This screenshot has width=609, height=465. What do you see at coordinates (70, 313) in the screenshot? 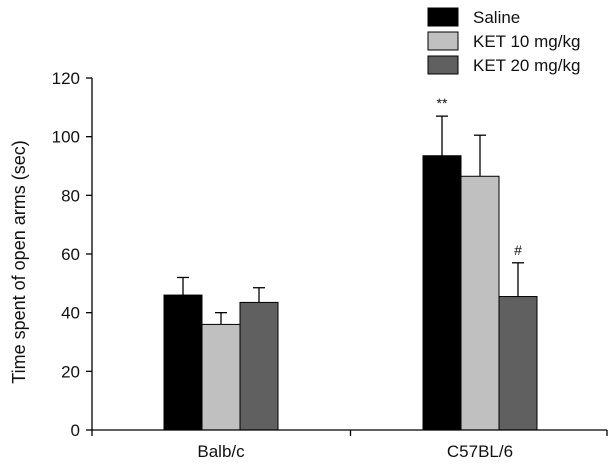
I see `y-tick-label: 40` at bounding box center [70, 313].